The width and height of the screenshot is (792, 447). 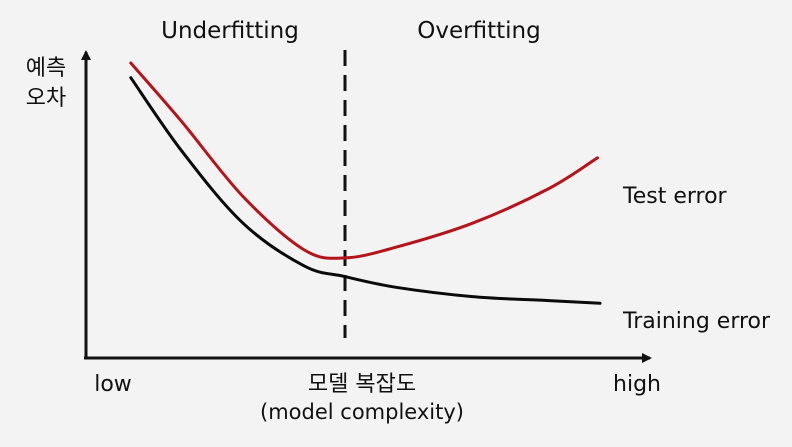 I want to click on x-tick-low: low, so click(x=113, y=384).